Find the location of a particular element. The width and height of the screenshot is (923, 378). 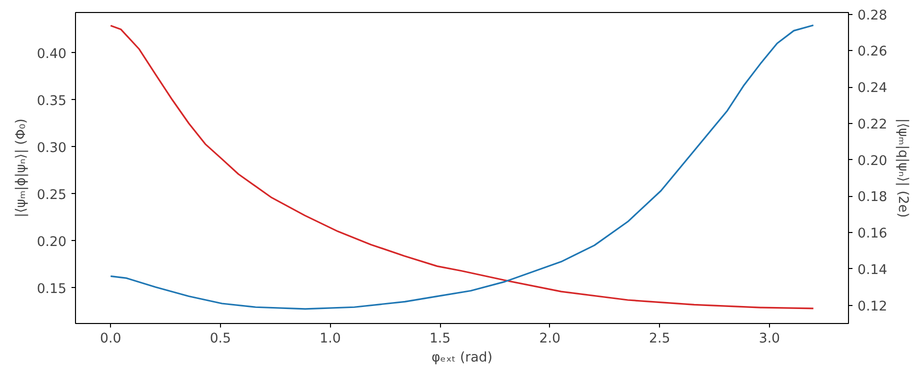

y2-tick-label: 0.16 is located at coordinates (873, 234).